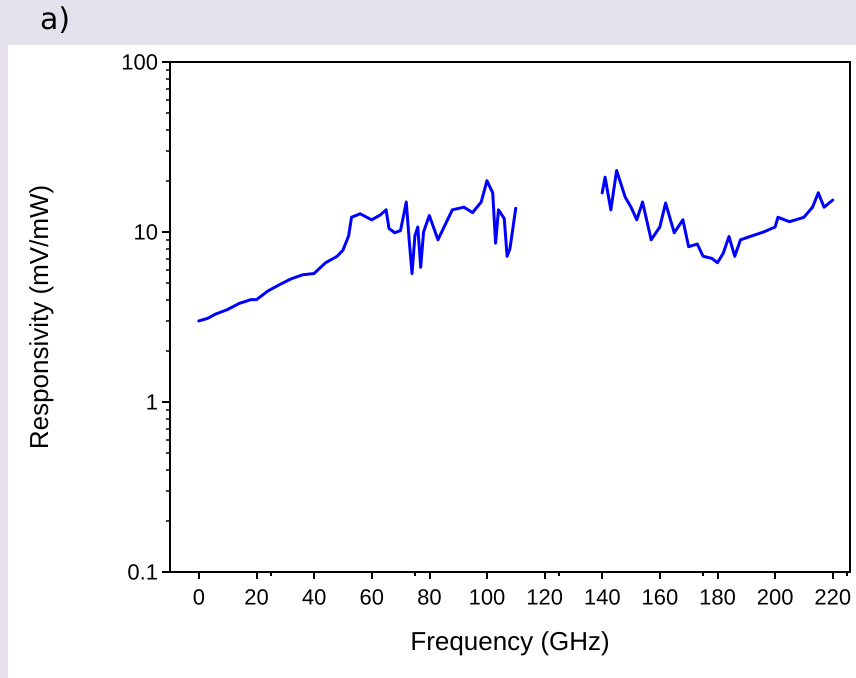 The image size is (856, 678). What do you see at coordinates (139, 62) in the screenshot?
I see `y-tick-label: 100` at bounding box center [139, 62].